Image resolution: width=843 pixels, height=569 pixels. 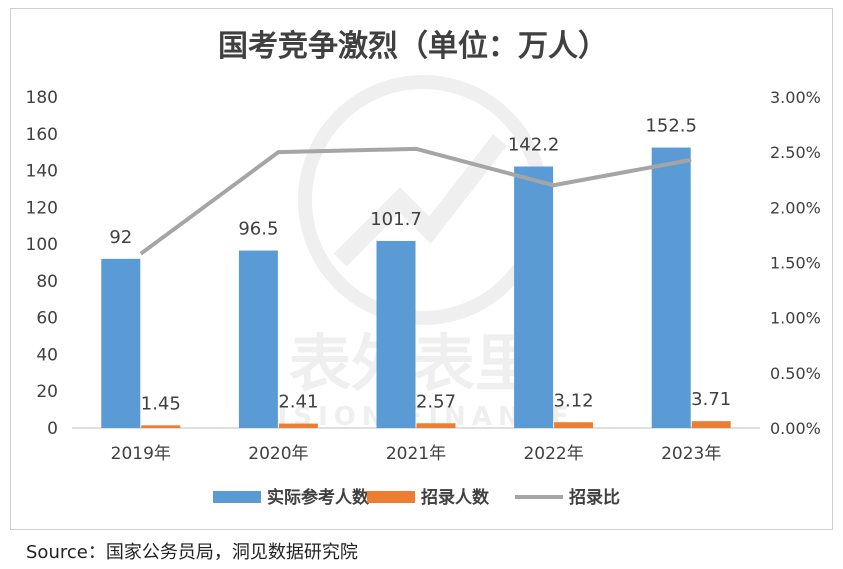 I want to click on y-left-tick-label: 160, so click(x=42, y=135).